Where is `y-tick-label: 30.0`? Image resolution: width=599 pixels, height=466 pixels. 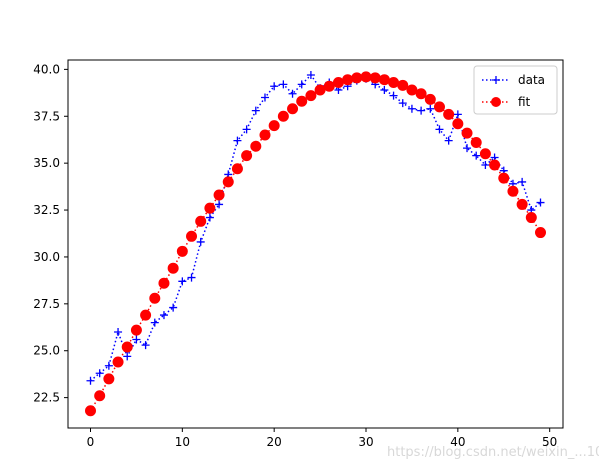 y-tick-label: 30.0 is located at coordinates (46, 257).